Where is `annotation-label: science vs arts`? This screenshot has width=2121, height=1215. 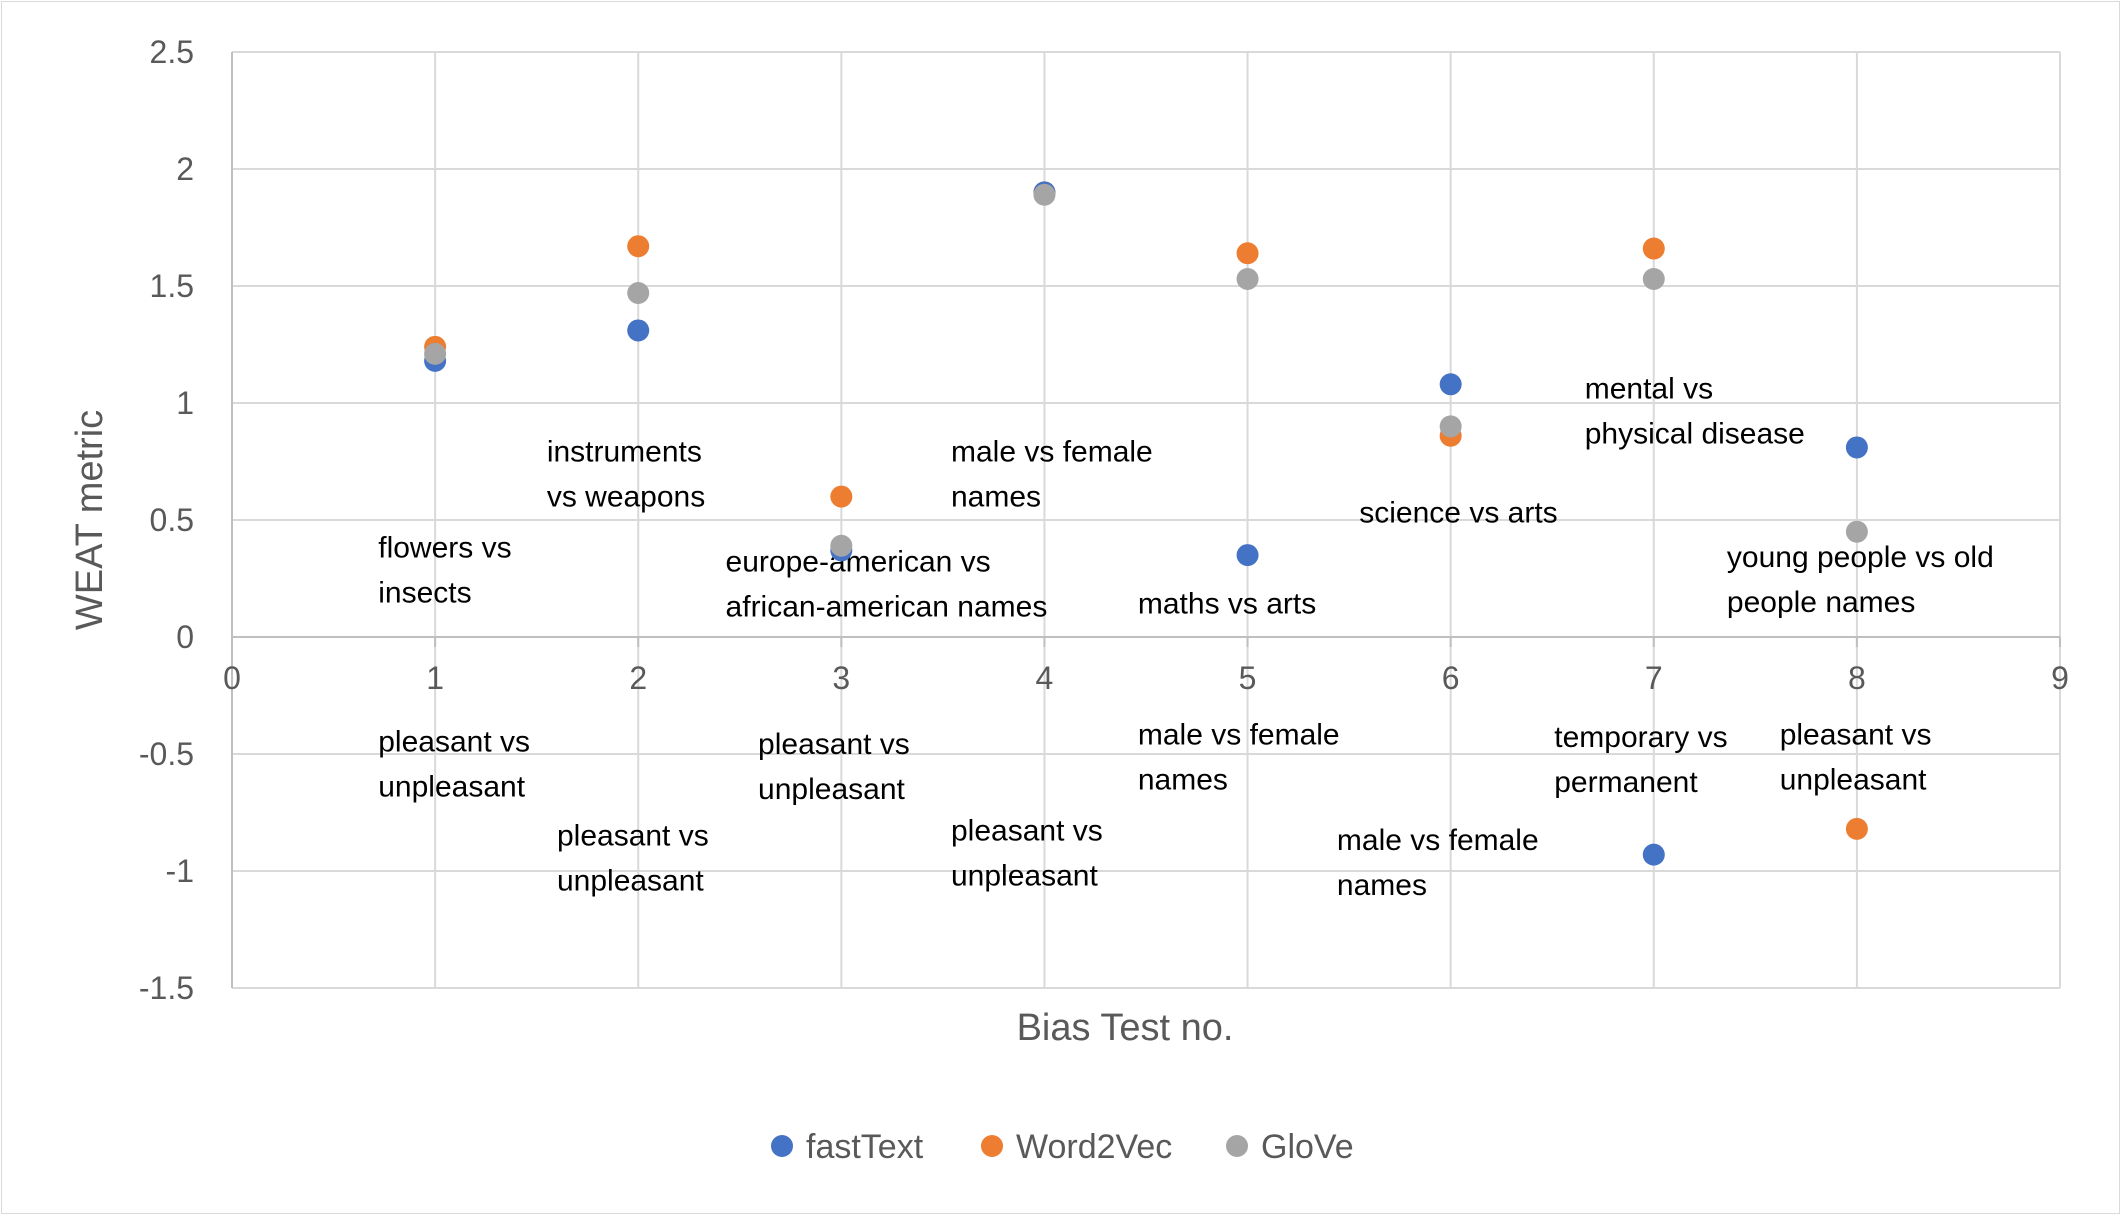
annotation-label: science vs arts is located at coordinates (1458, 512).